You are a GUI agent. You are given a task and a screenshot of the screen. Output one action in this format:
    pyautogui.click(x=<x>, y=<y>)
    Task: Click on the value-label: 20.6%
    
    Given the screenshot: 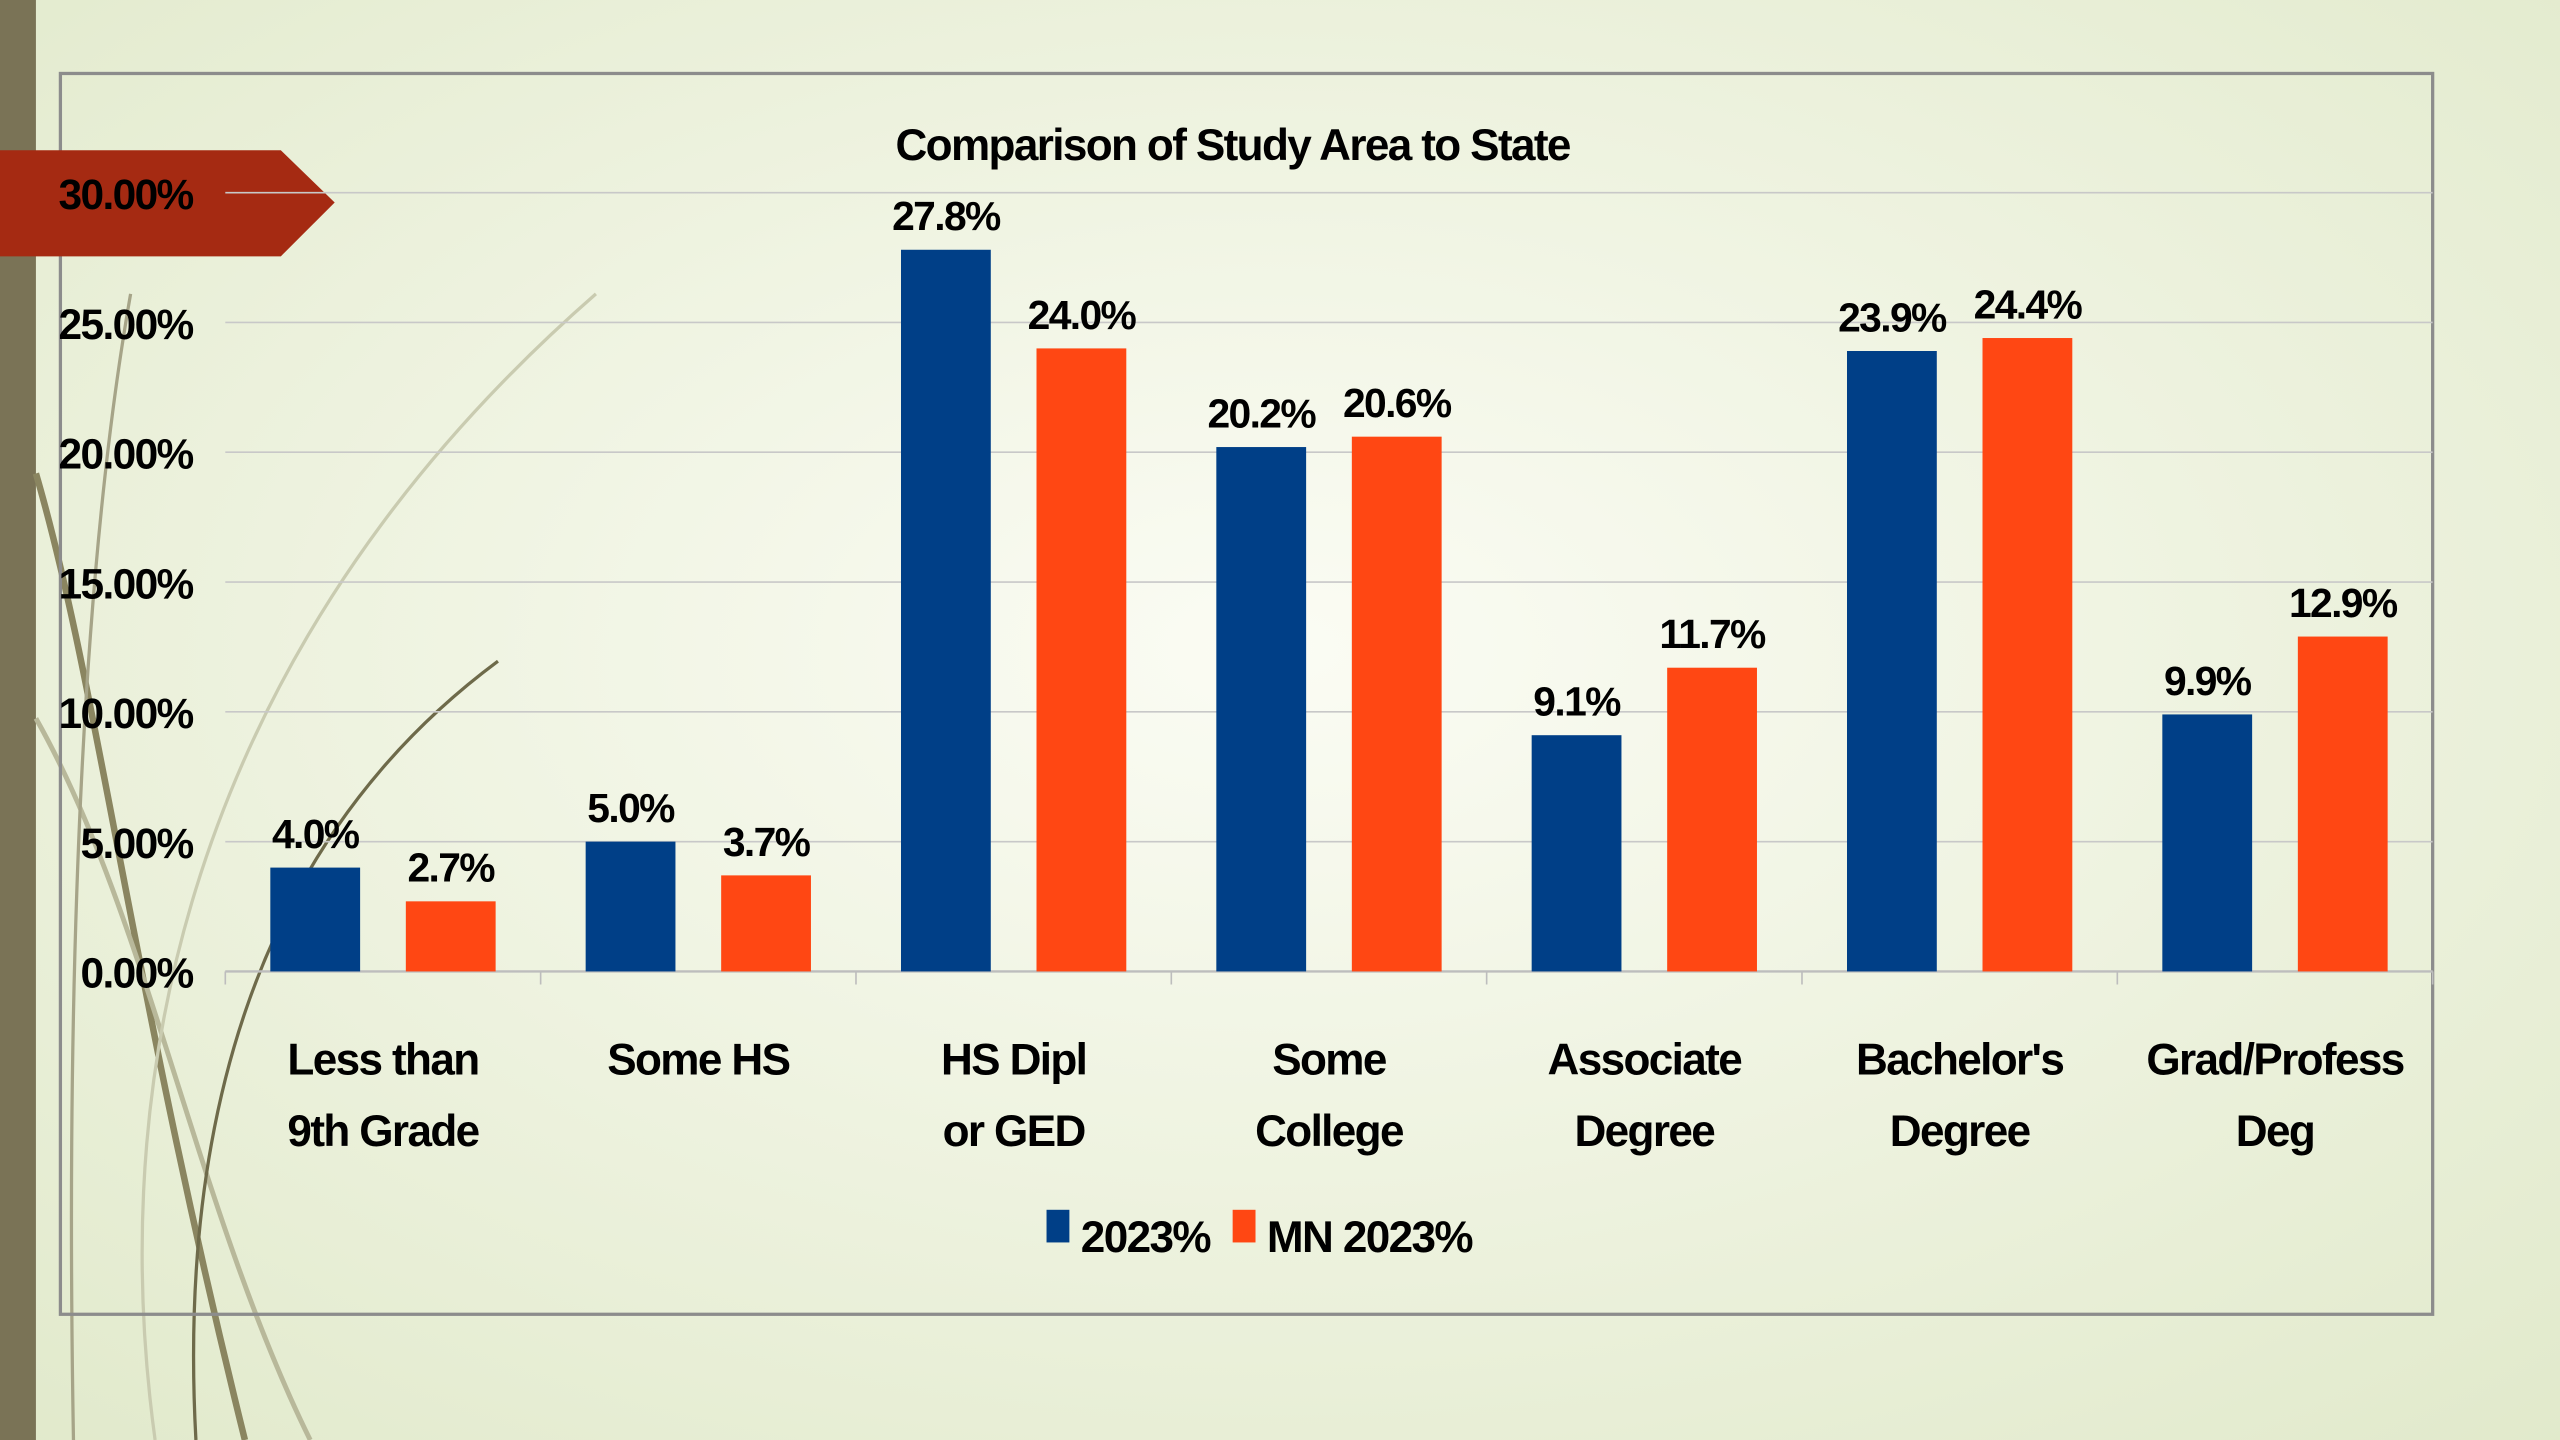 What is the action you would take?
    pyautogui.click(x=1397, y=403)
    